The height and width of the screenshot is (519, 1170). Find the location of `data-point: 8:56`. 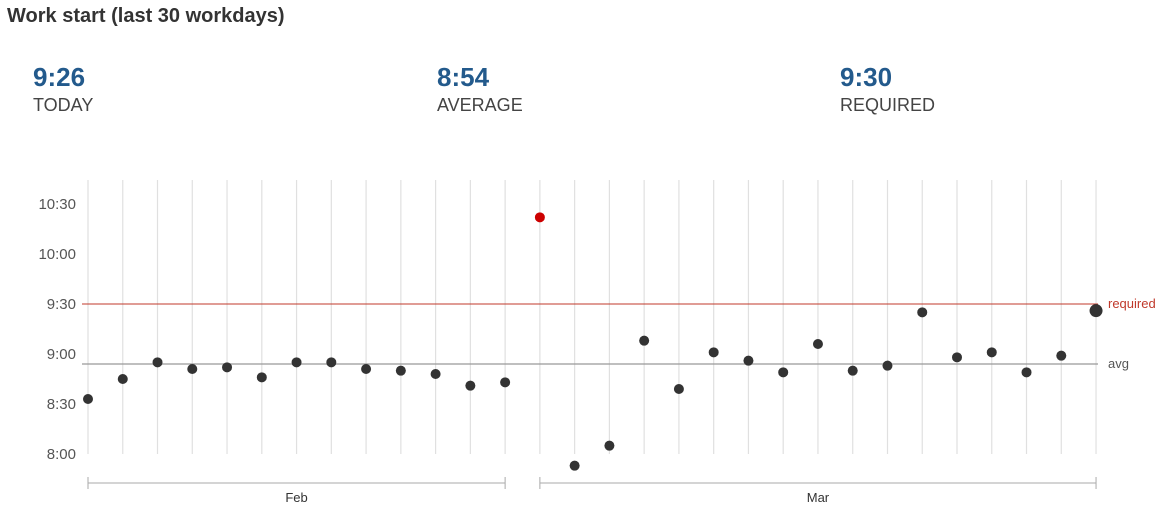

data-point: 8:56 is located at coordinates (748, 360).